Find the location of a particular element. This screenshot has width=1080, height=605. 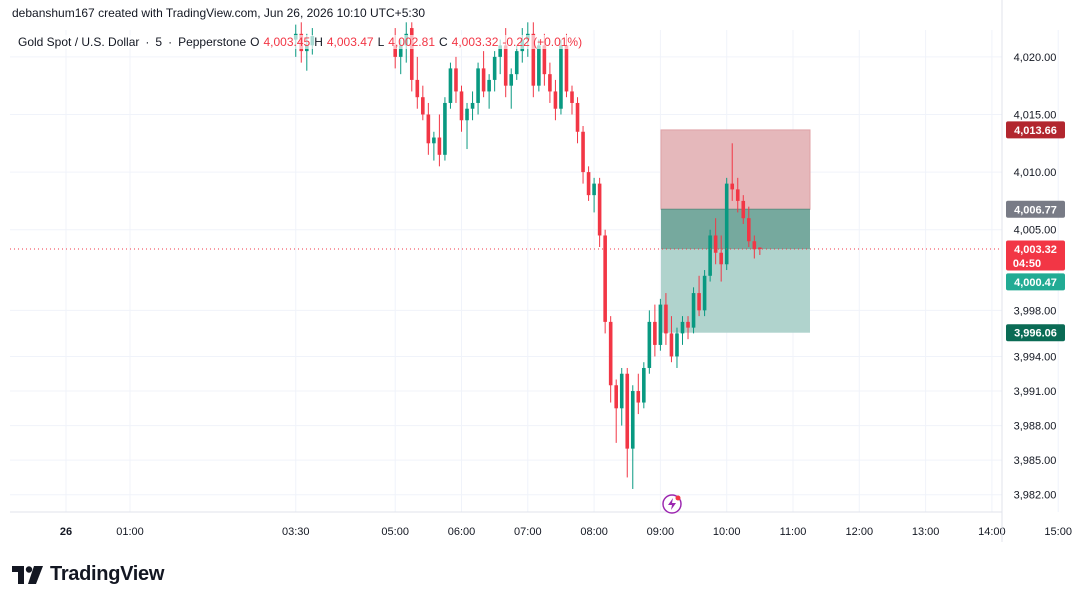

entry-price-tag is located at coordinates (1035, 209).